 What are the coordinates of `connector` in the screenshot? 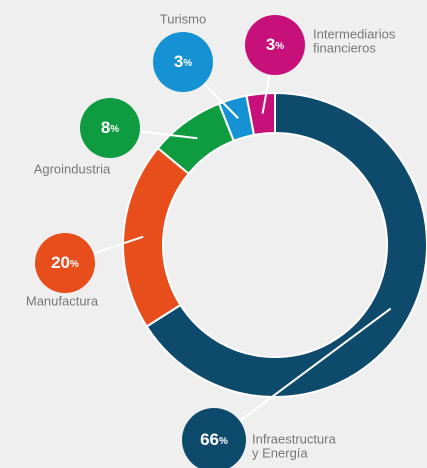 It's located at (302, 374).